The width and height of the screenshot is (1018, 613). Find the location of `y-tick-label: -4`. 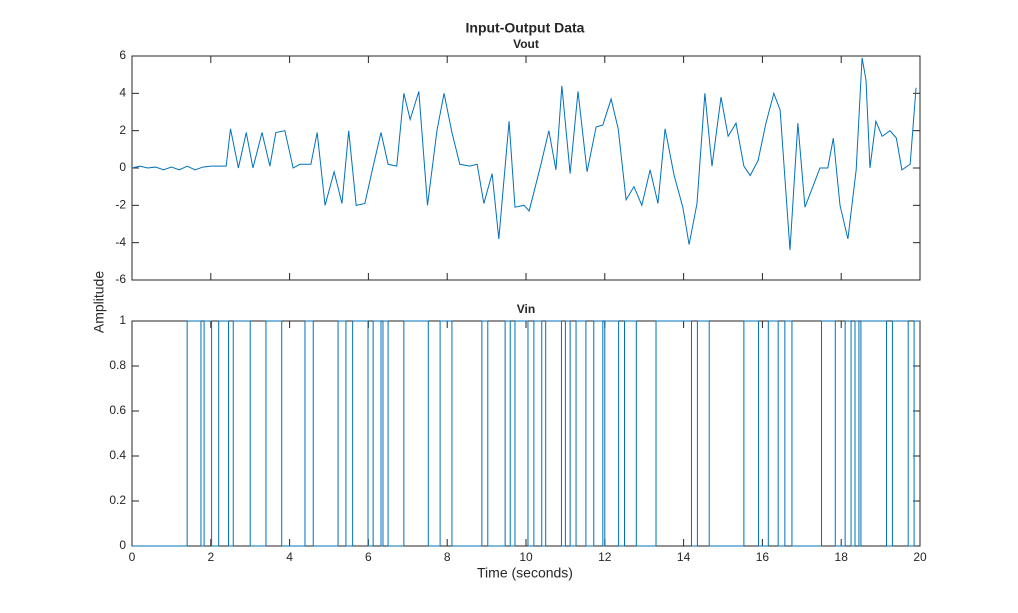

y-tick-label: -4 is located at coordinates (120, 242).